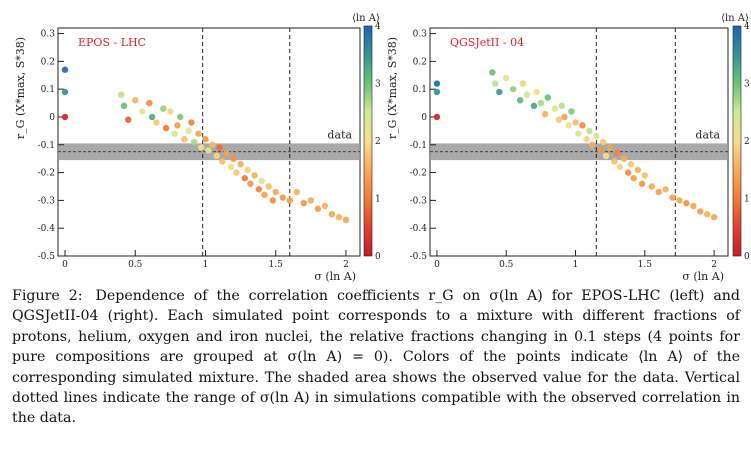  I want to click on y-tick-label: -0.3, so click(419, 201).